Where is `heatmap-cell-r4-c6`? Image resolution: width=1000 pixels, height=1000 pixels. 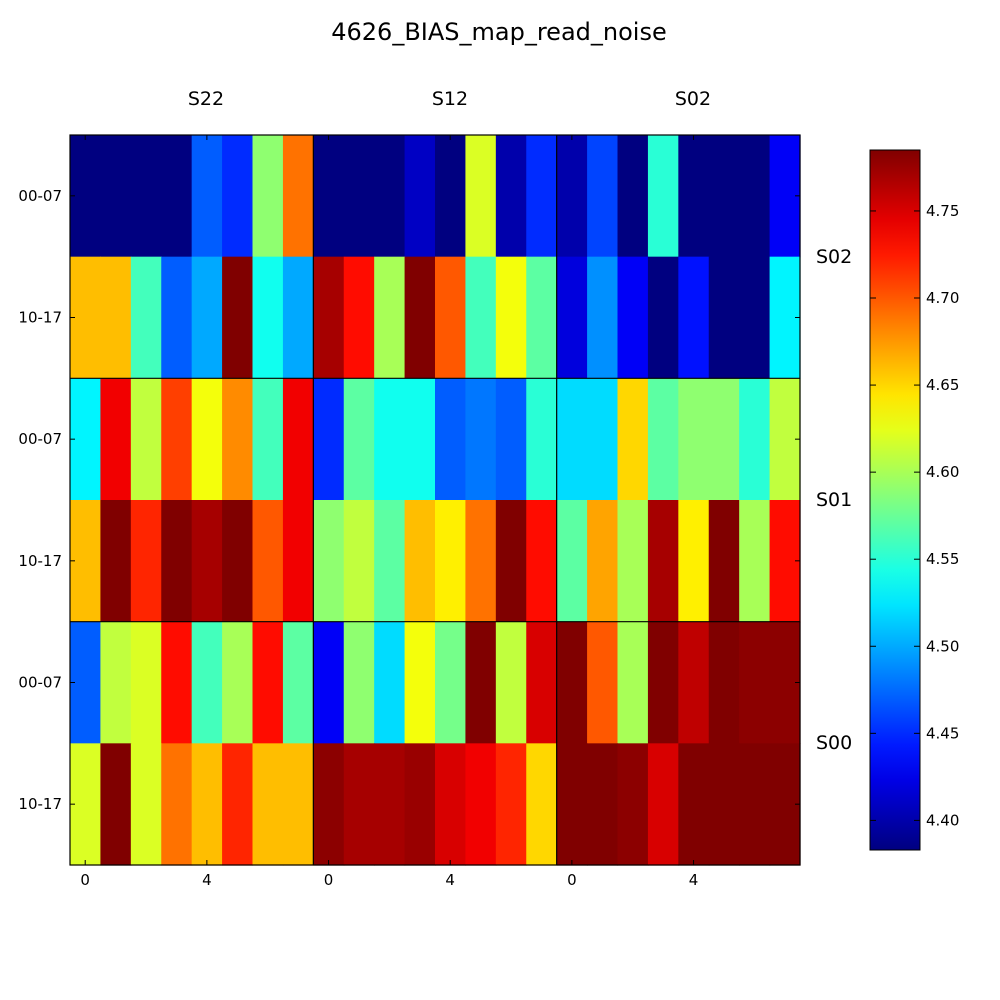 heatmap-cell-r4-c6 is located at coordinates (268, 682).